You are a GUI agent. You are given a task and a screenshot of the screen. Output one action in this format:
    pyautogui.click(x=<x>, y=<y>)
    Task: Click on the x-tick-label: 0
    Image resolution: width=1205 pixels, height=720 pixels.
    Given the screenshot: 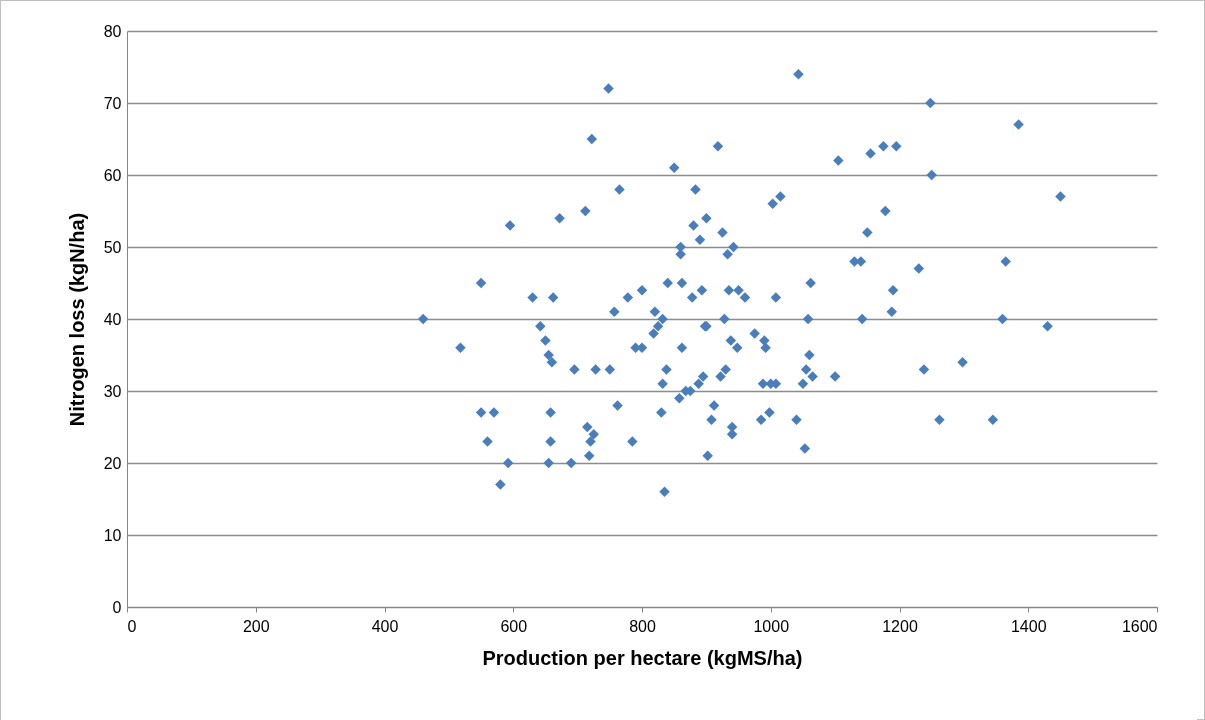 What is the action you would take?
    pyautogui.click(x=132, y=626)
    